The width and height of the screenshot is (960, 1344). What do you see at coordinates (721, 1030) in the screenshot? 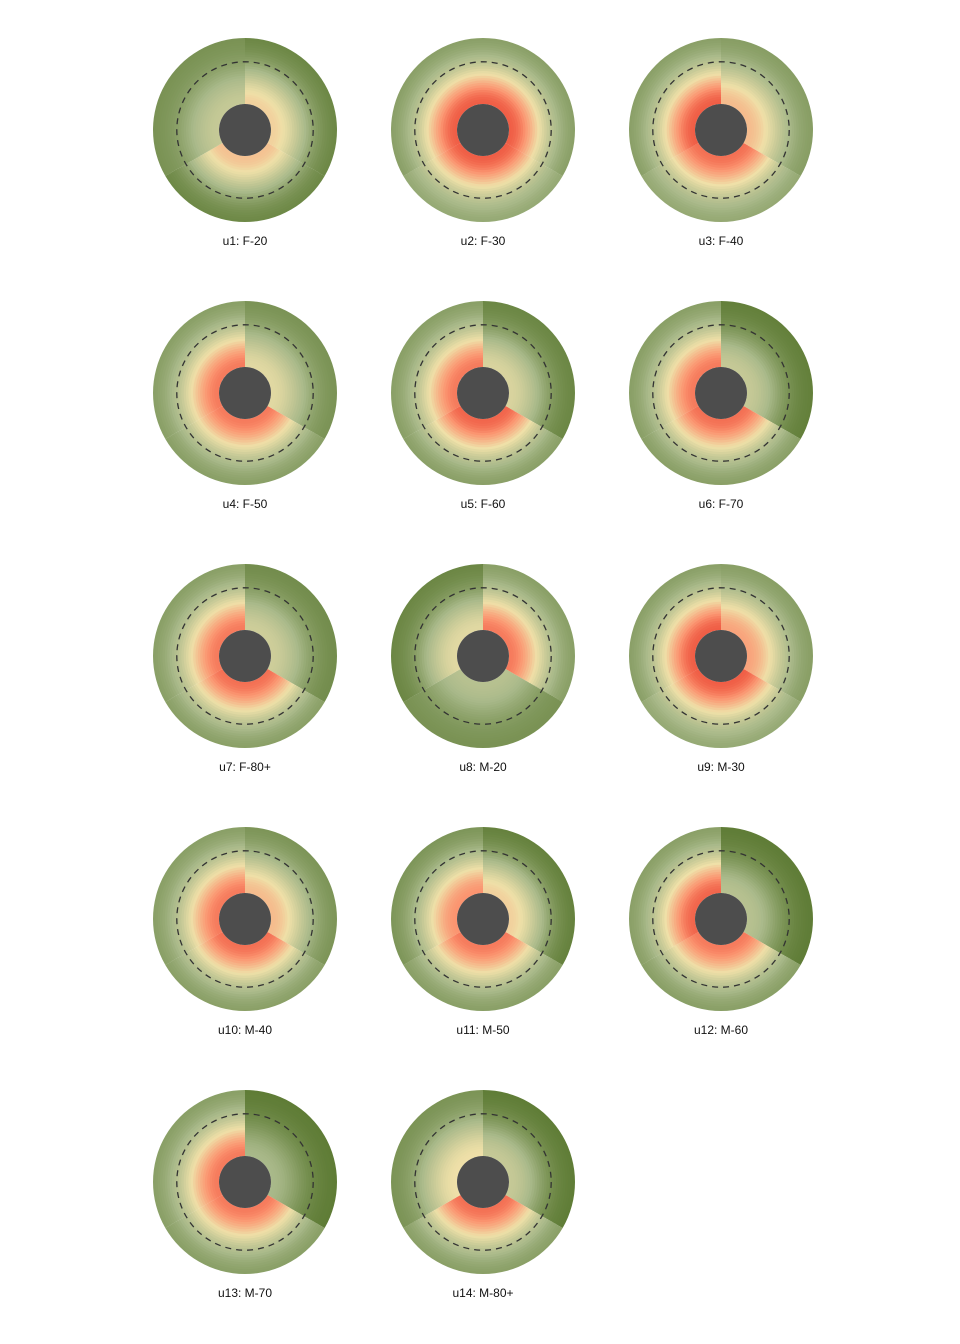
I see `panel-label: u12: M-60` at bounding box center [721, 1030].